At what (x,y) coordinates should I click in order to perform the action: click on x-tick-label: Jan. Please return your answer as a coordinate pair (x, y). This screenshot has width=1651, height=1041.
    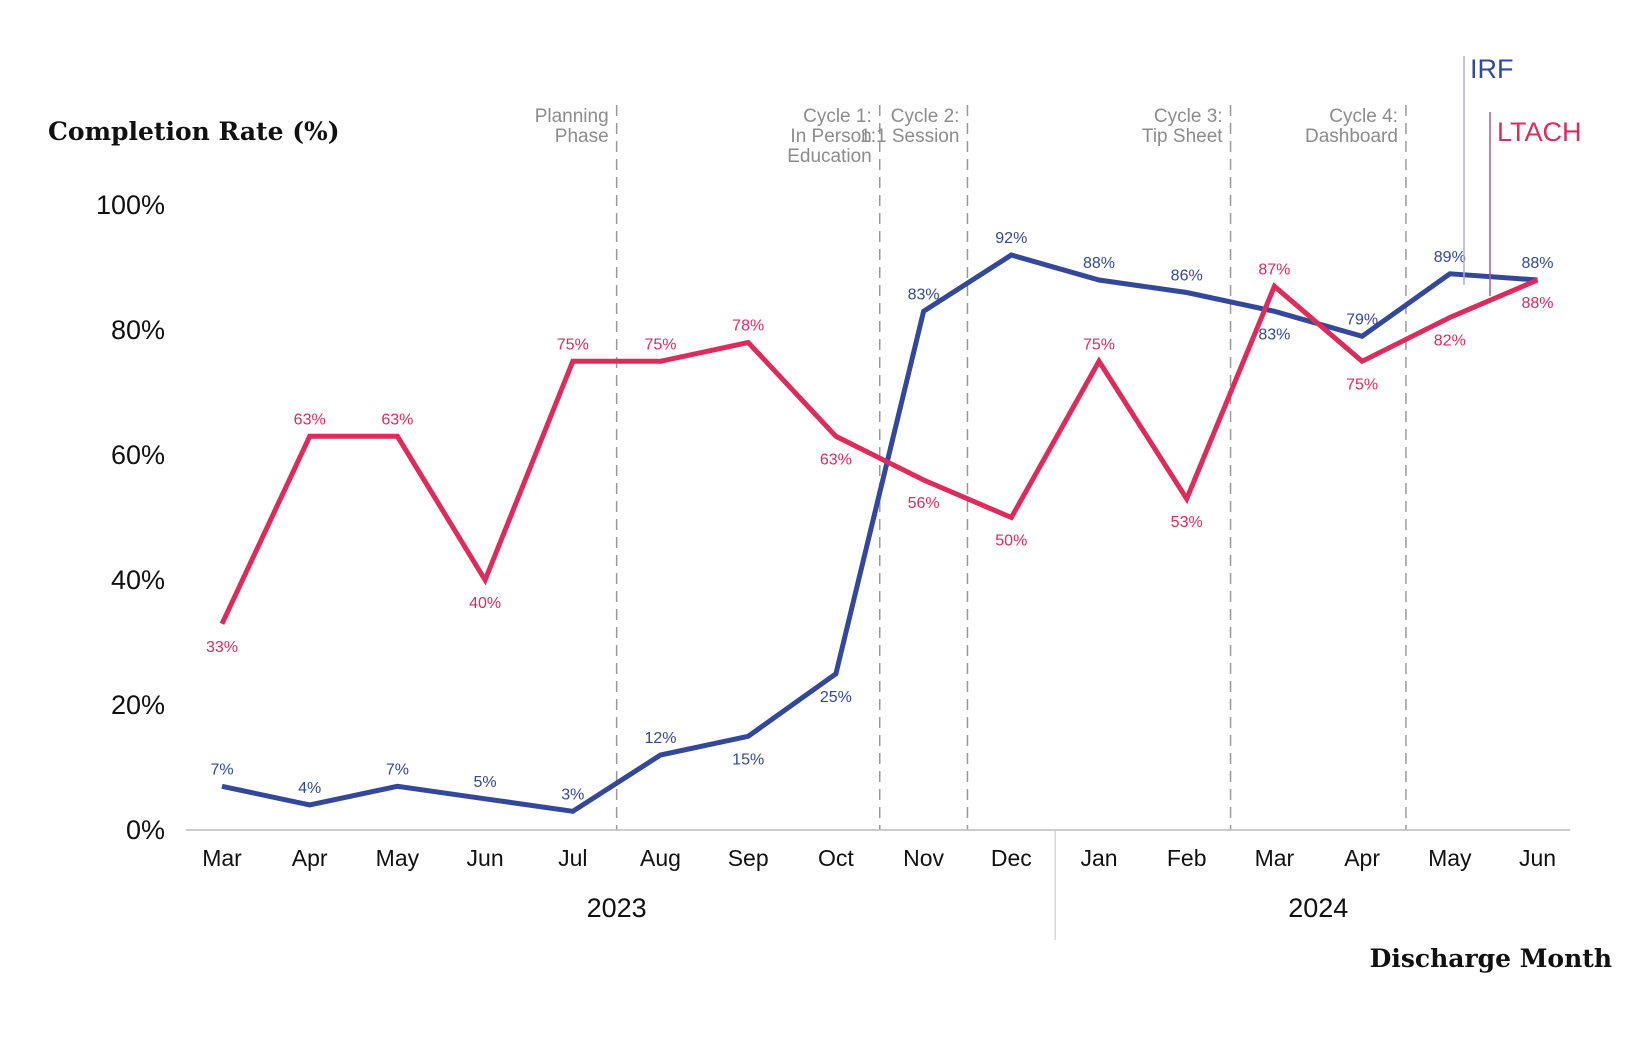
    Looking at the image, I should click on (1098, 858).